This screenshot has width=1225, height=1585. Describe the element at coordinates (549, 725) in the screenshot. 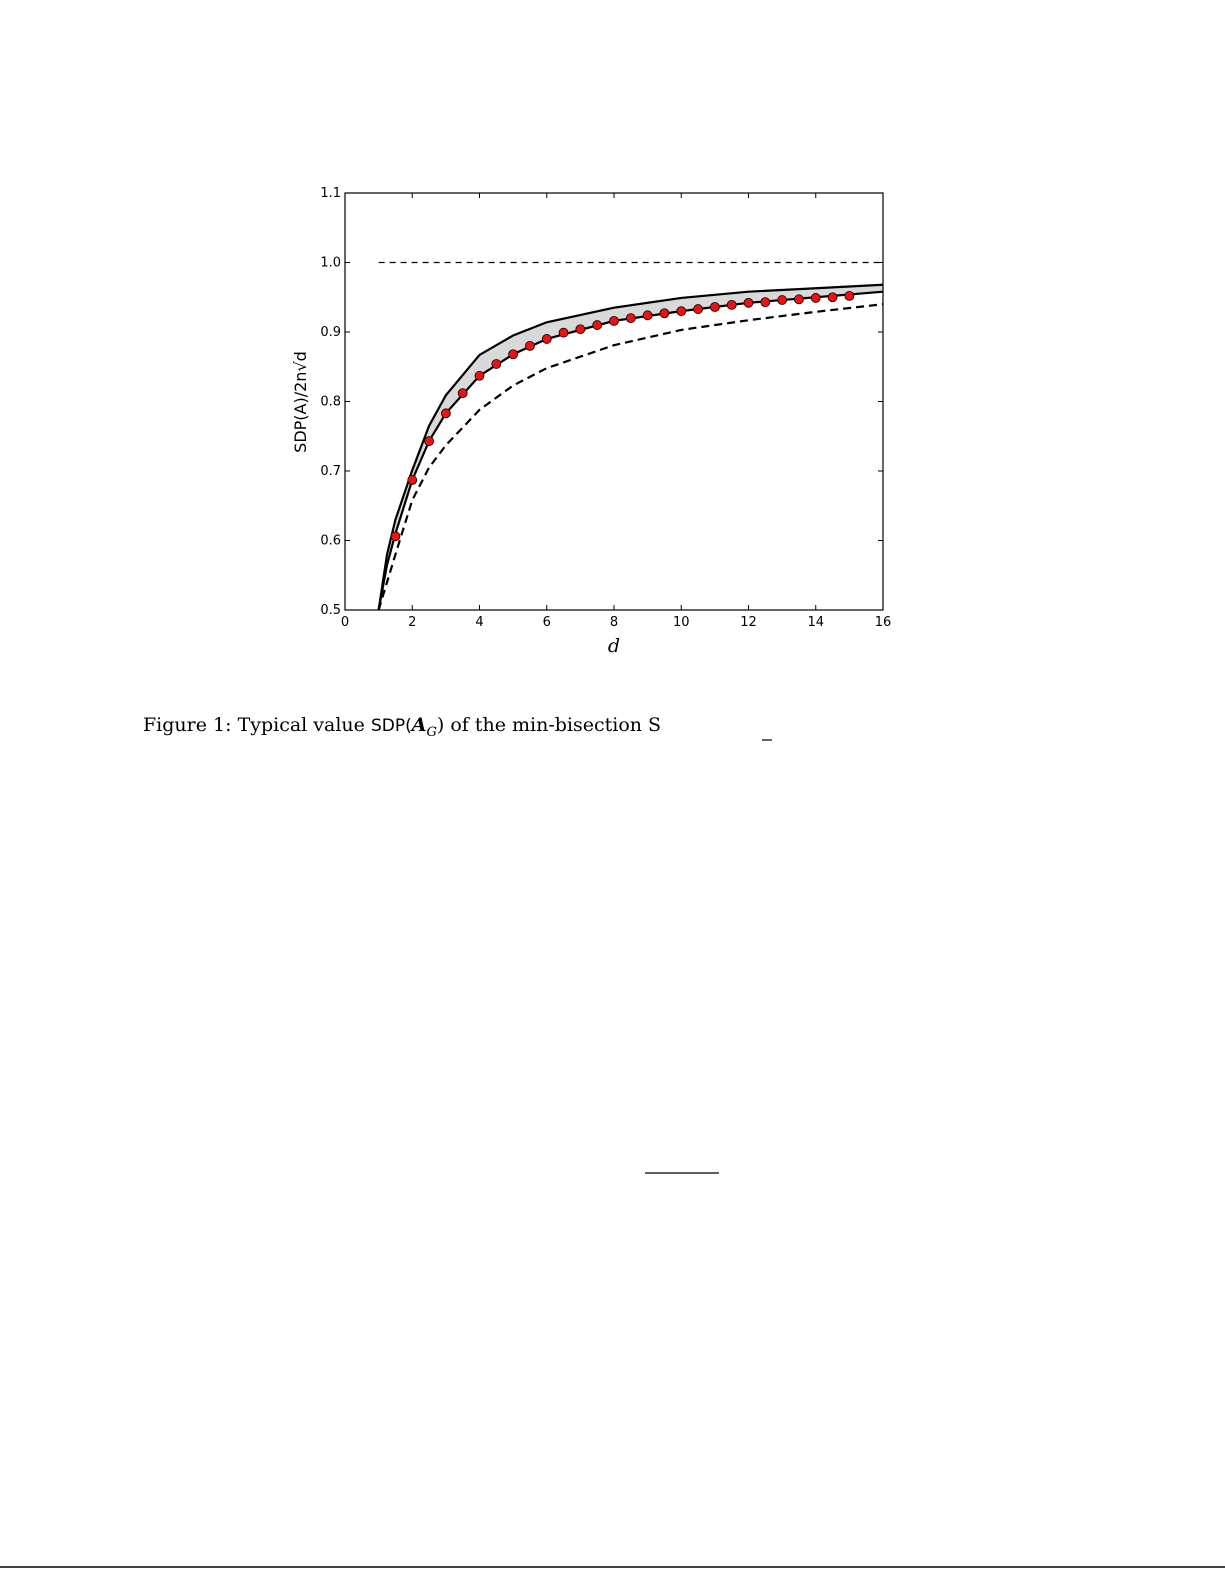

I see `caption-text: ) of the min-bisection S` at that location.